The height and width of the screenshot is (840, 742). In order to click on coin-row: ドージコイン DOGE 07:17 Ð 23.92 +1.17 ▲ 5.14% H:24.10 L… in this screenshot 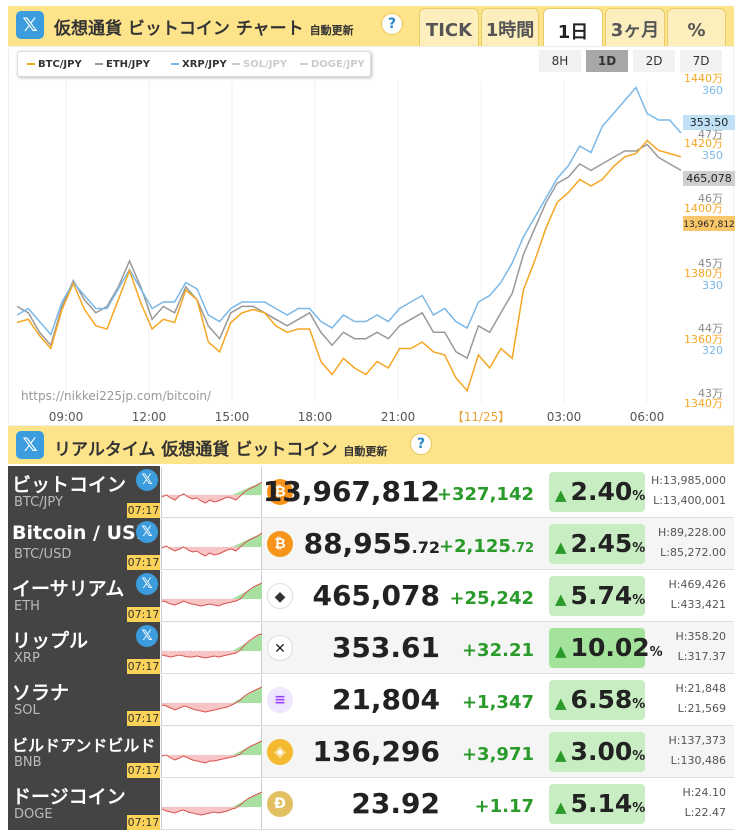, I will do `click(371, 804)`.